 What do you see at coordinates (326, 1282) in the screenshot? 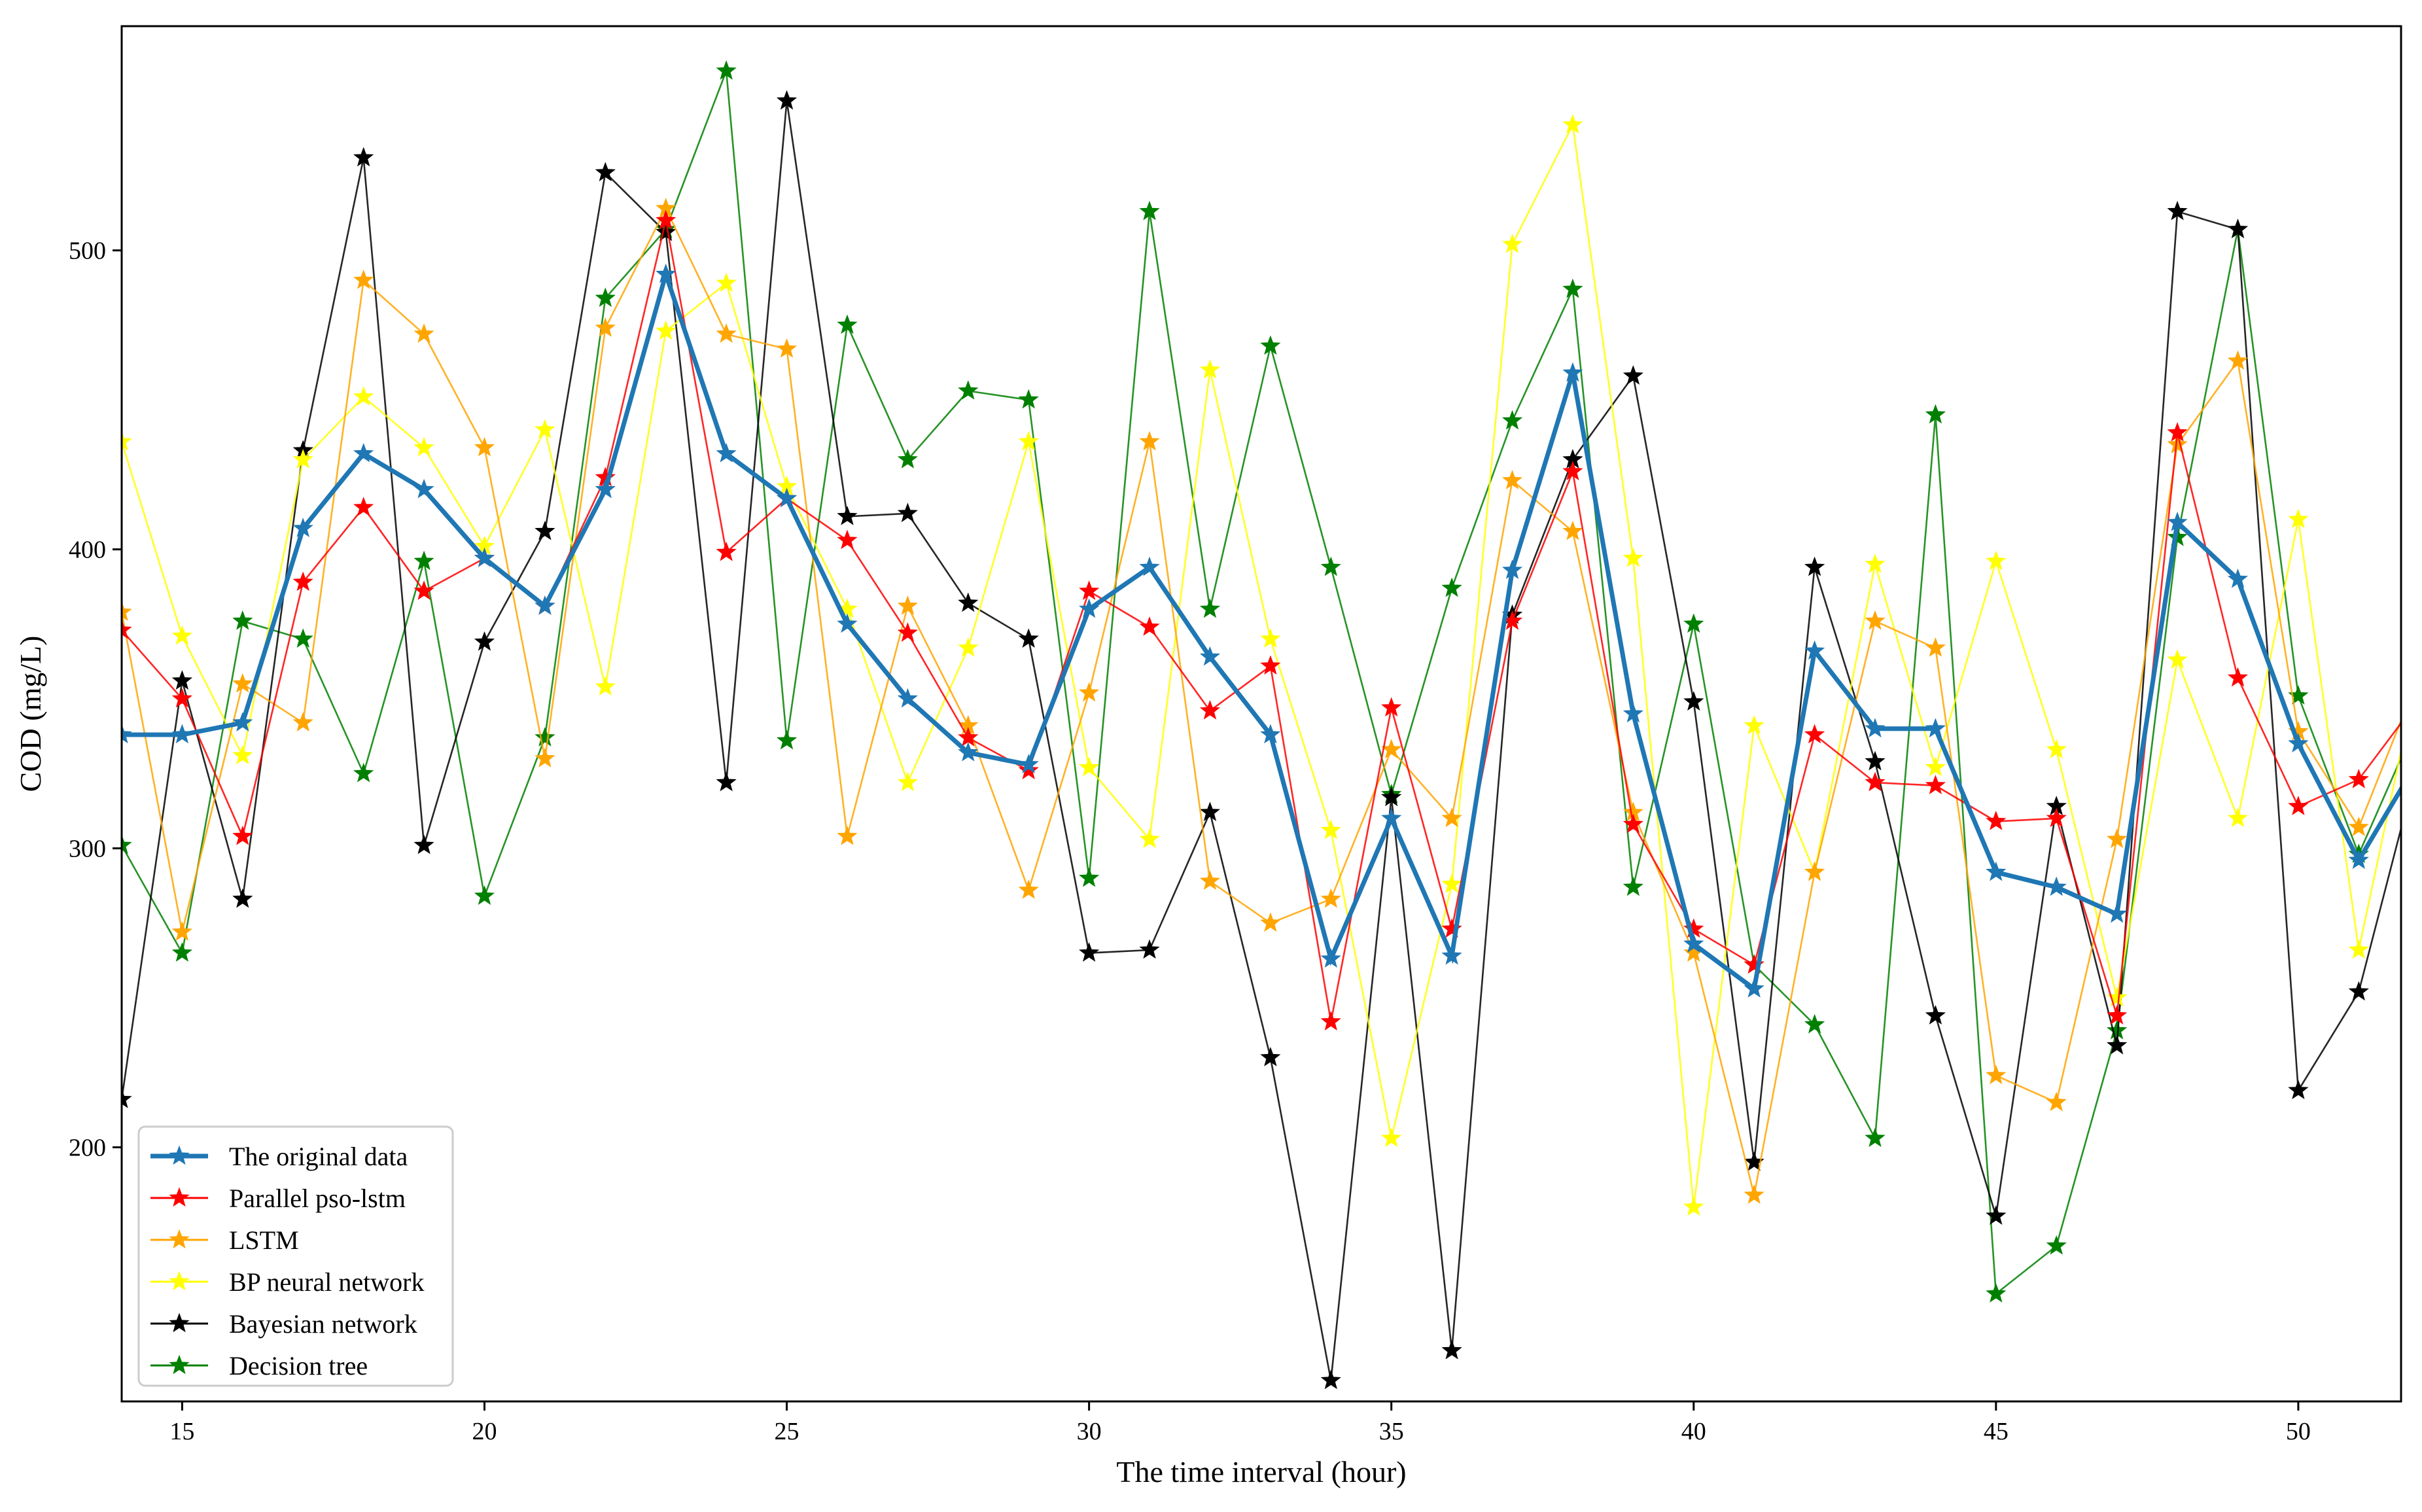
I see `legend-label: BP neural network` at bounding box center [326, 1282].